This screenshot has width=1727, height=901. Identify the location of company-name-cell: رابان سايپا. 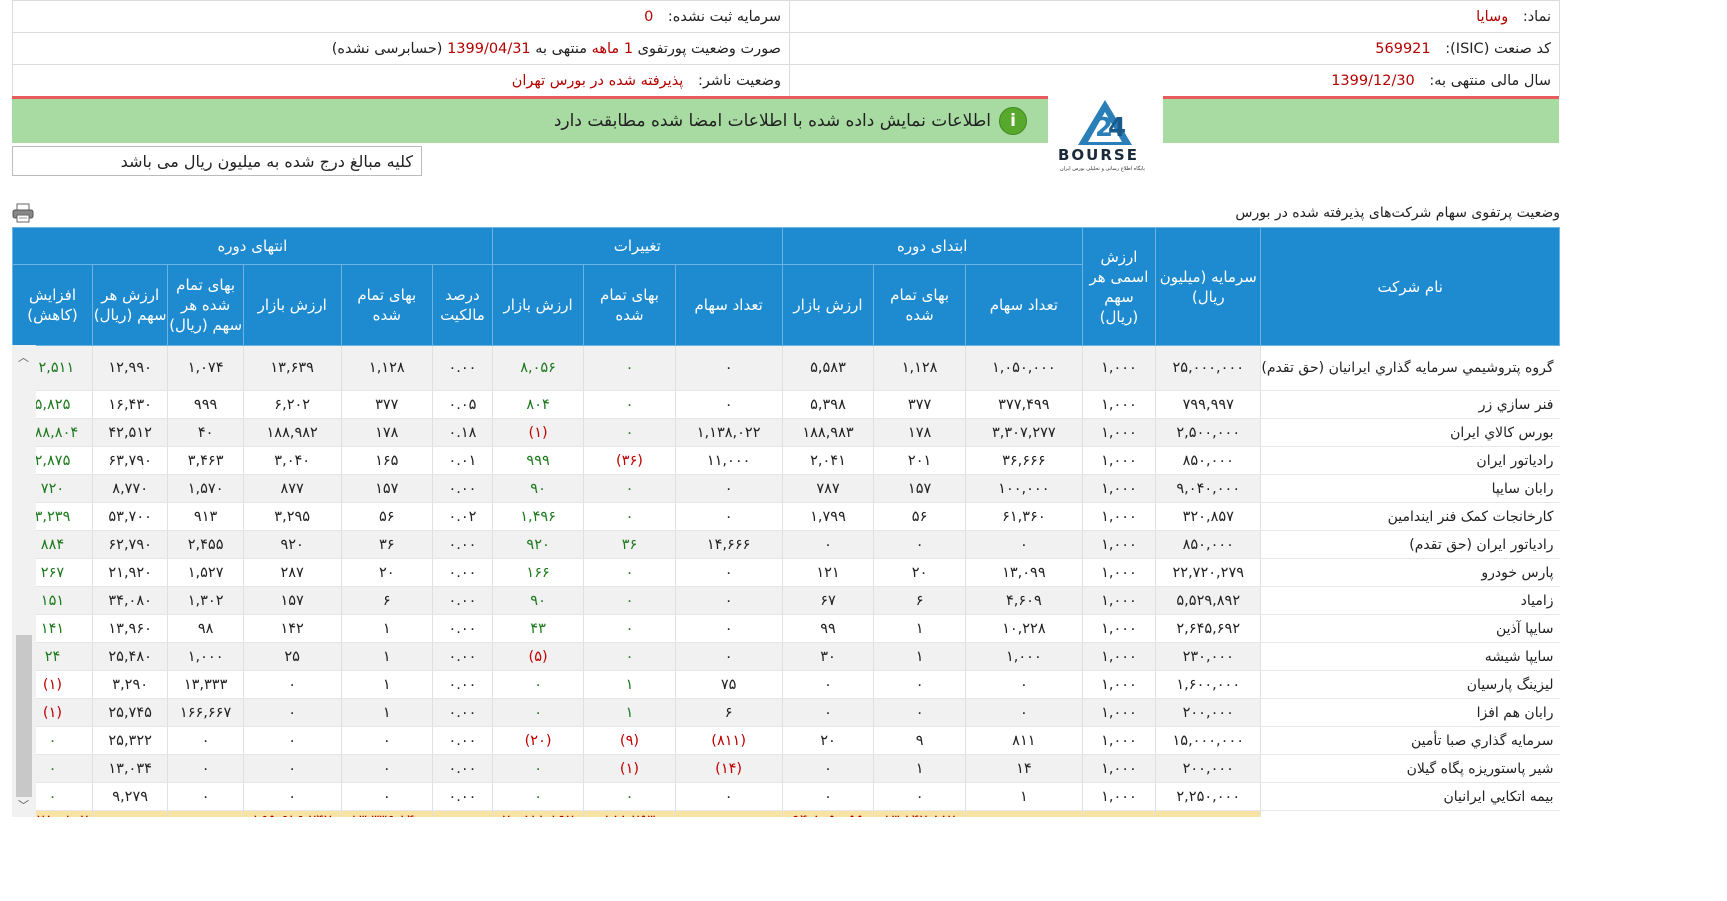
(1410, 488).